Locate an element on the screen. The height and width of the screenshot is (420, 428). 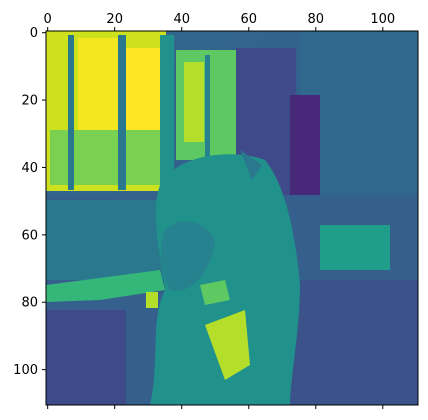
lower-dark-region is located at coordinates (349, 342).